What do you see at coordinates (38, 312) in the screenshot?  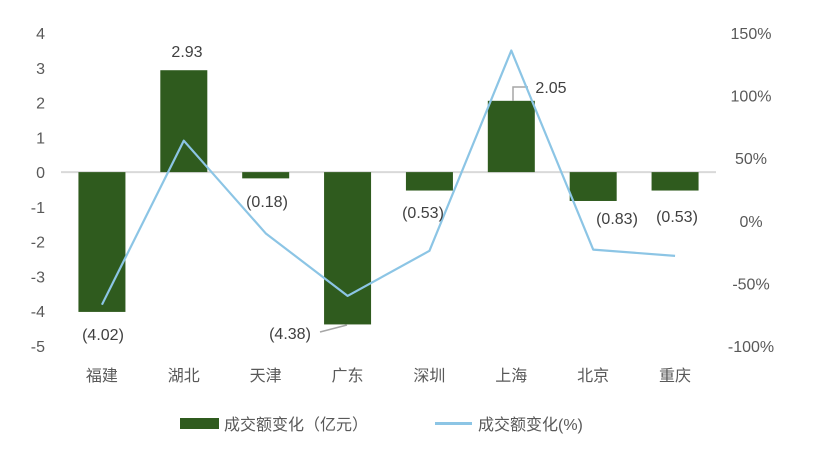 I see `left-axis-tick: -4` at bounding box center [38, 312].